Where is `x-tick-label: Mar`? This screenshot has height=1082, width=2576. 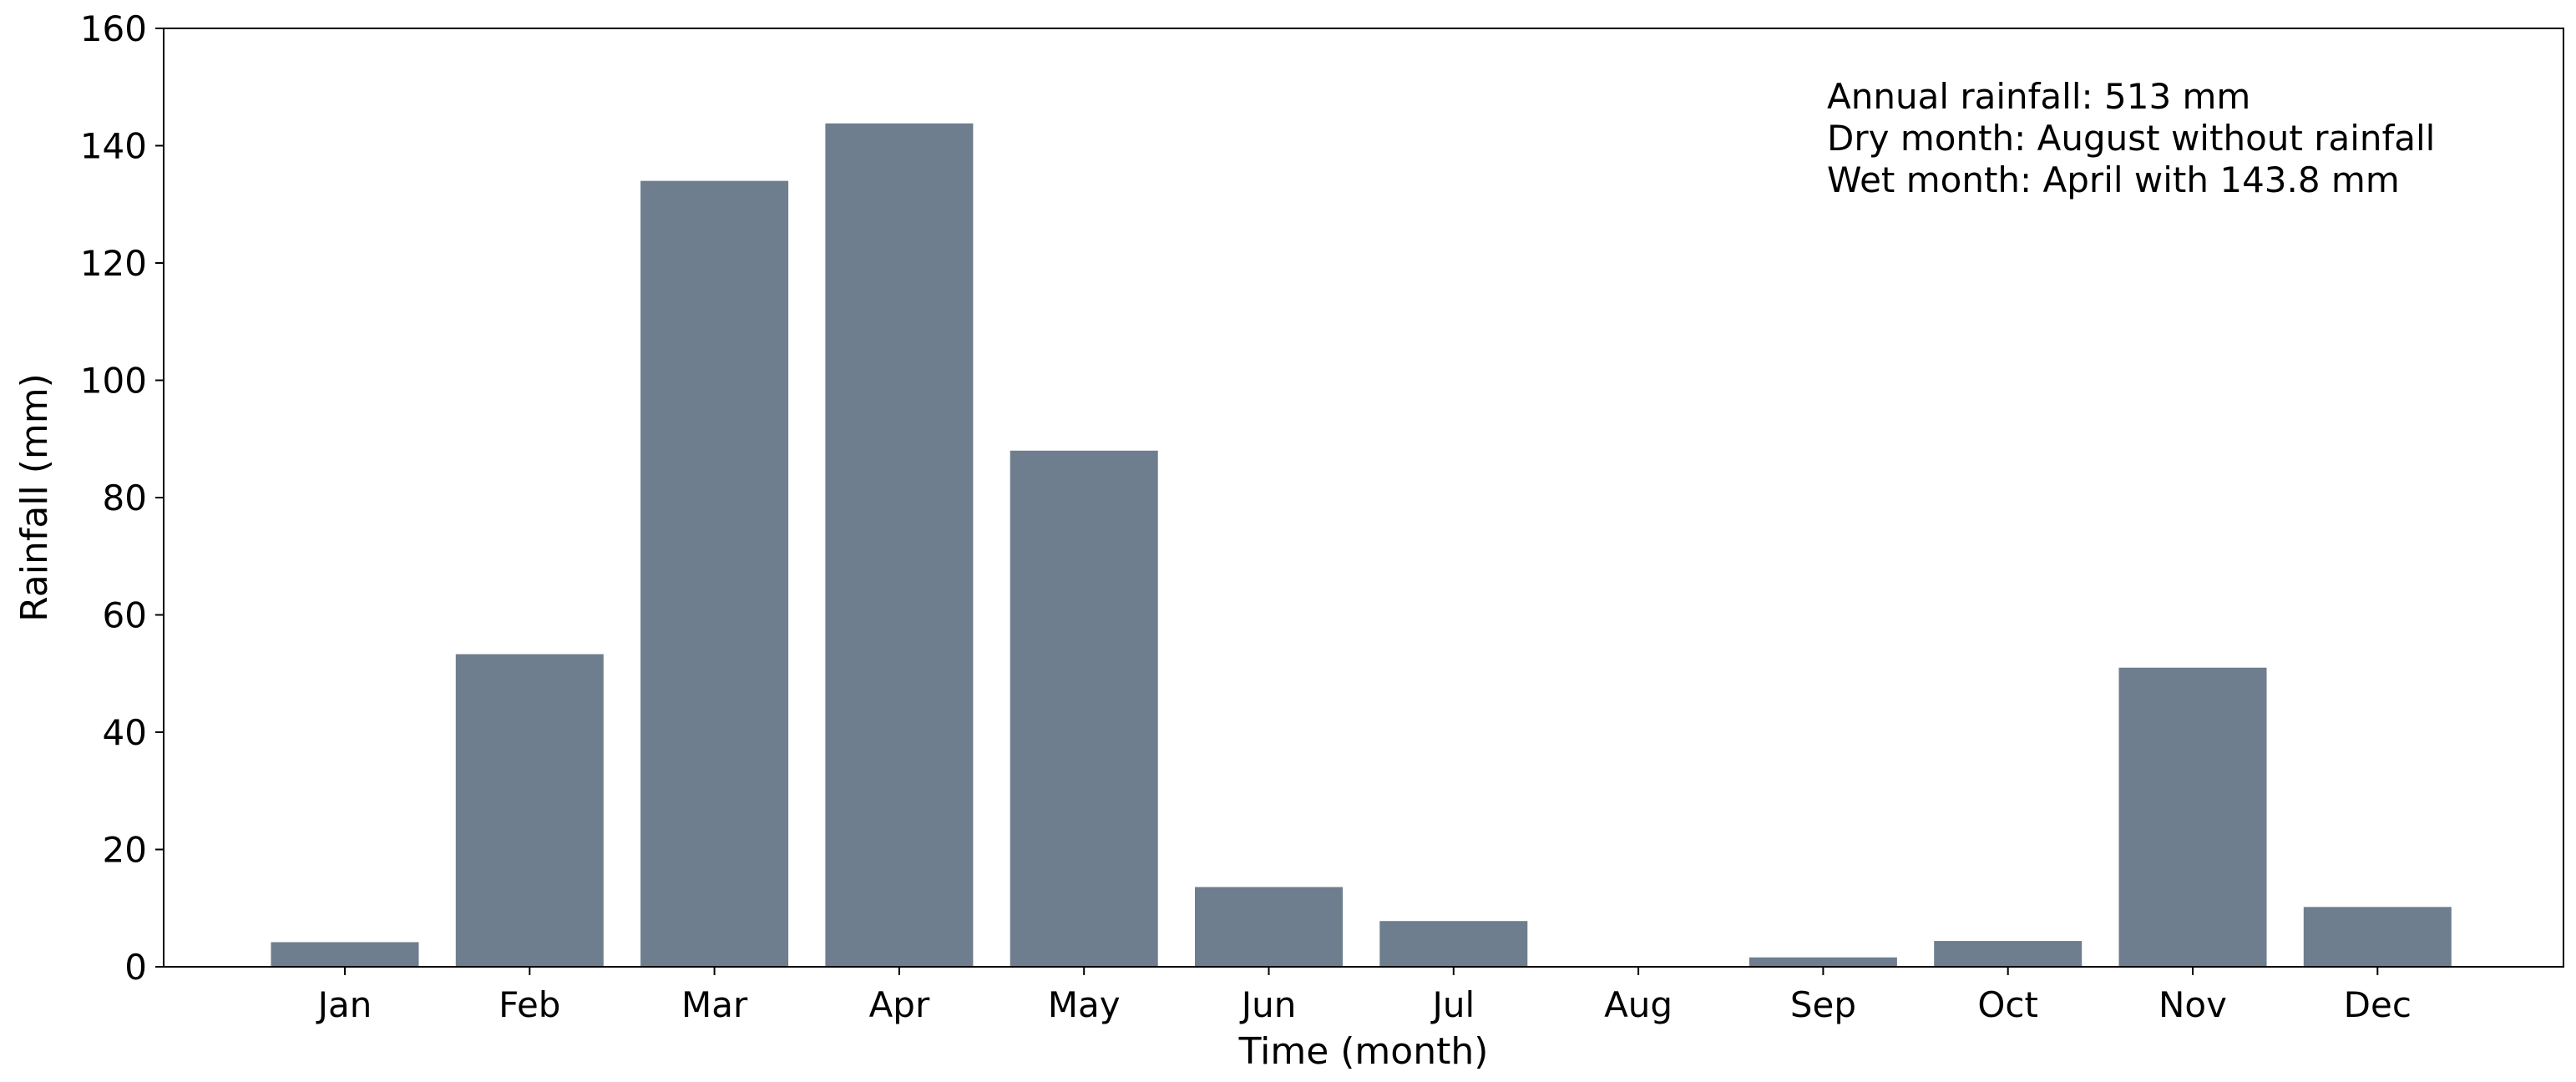
x-tick-label: Mar is located at coordinates (714, 1005).